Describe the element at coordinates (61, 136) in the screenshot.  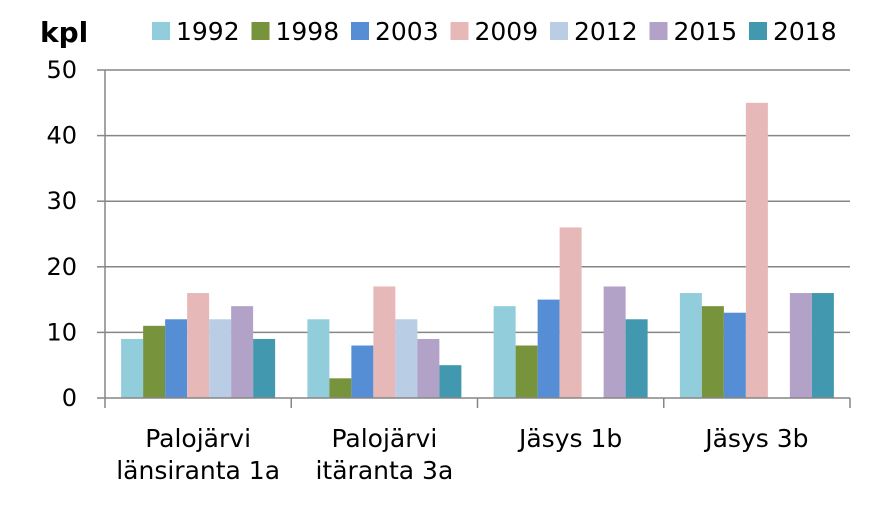
I see `y-tick-label-40: 40` at that location.